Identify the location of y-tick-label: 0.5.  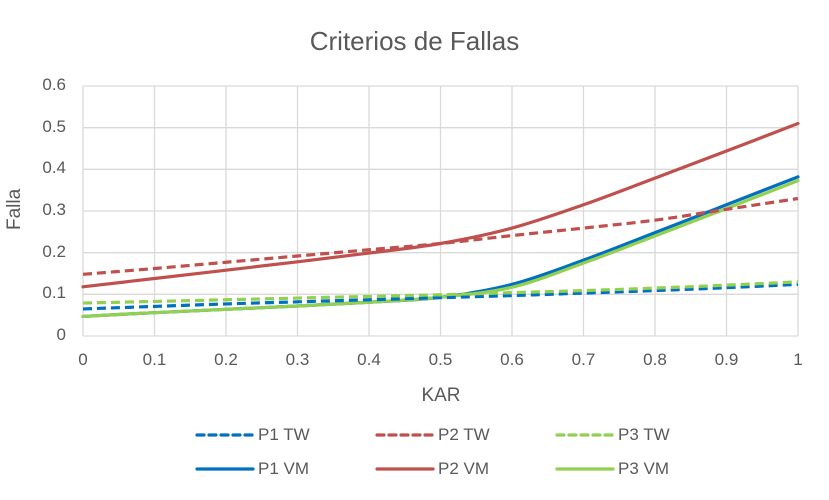
(54, 126).